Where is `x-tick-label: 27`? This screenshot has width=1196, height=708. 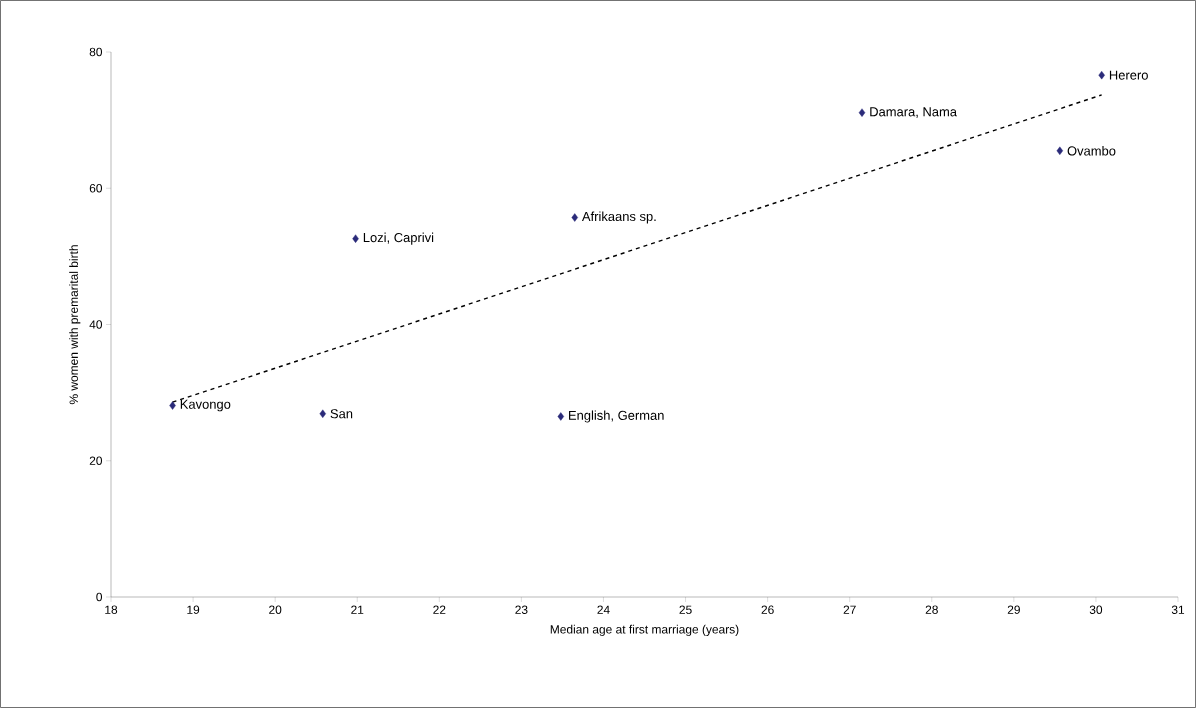
x-tick-label: 27 is located at coordinates (849, 609).